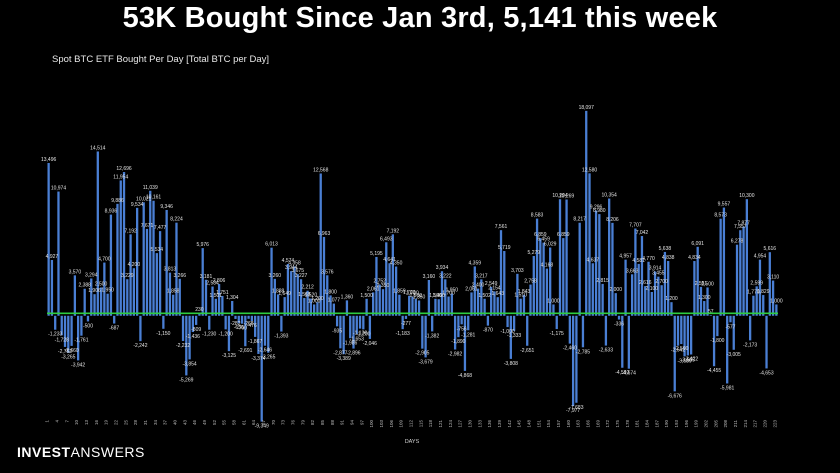 The width and height of the screenshot is (840, 473). I want to click on data-label: 8,980, so click(599, 211).